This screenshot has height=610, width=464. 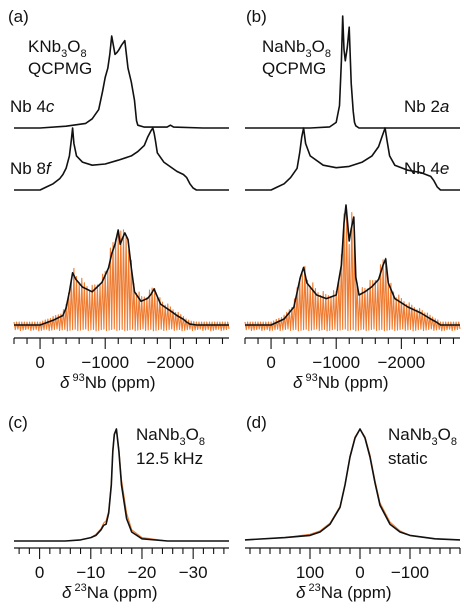 I want to click on x-axis-c: 0 −10 −20 −30, so click(x=121, y=564).